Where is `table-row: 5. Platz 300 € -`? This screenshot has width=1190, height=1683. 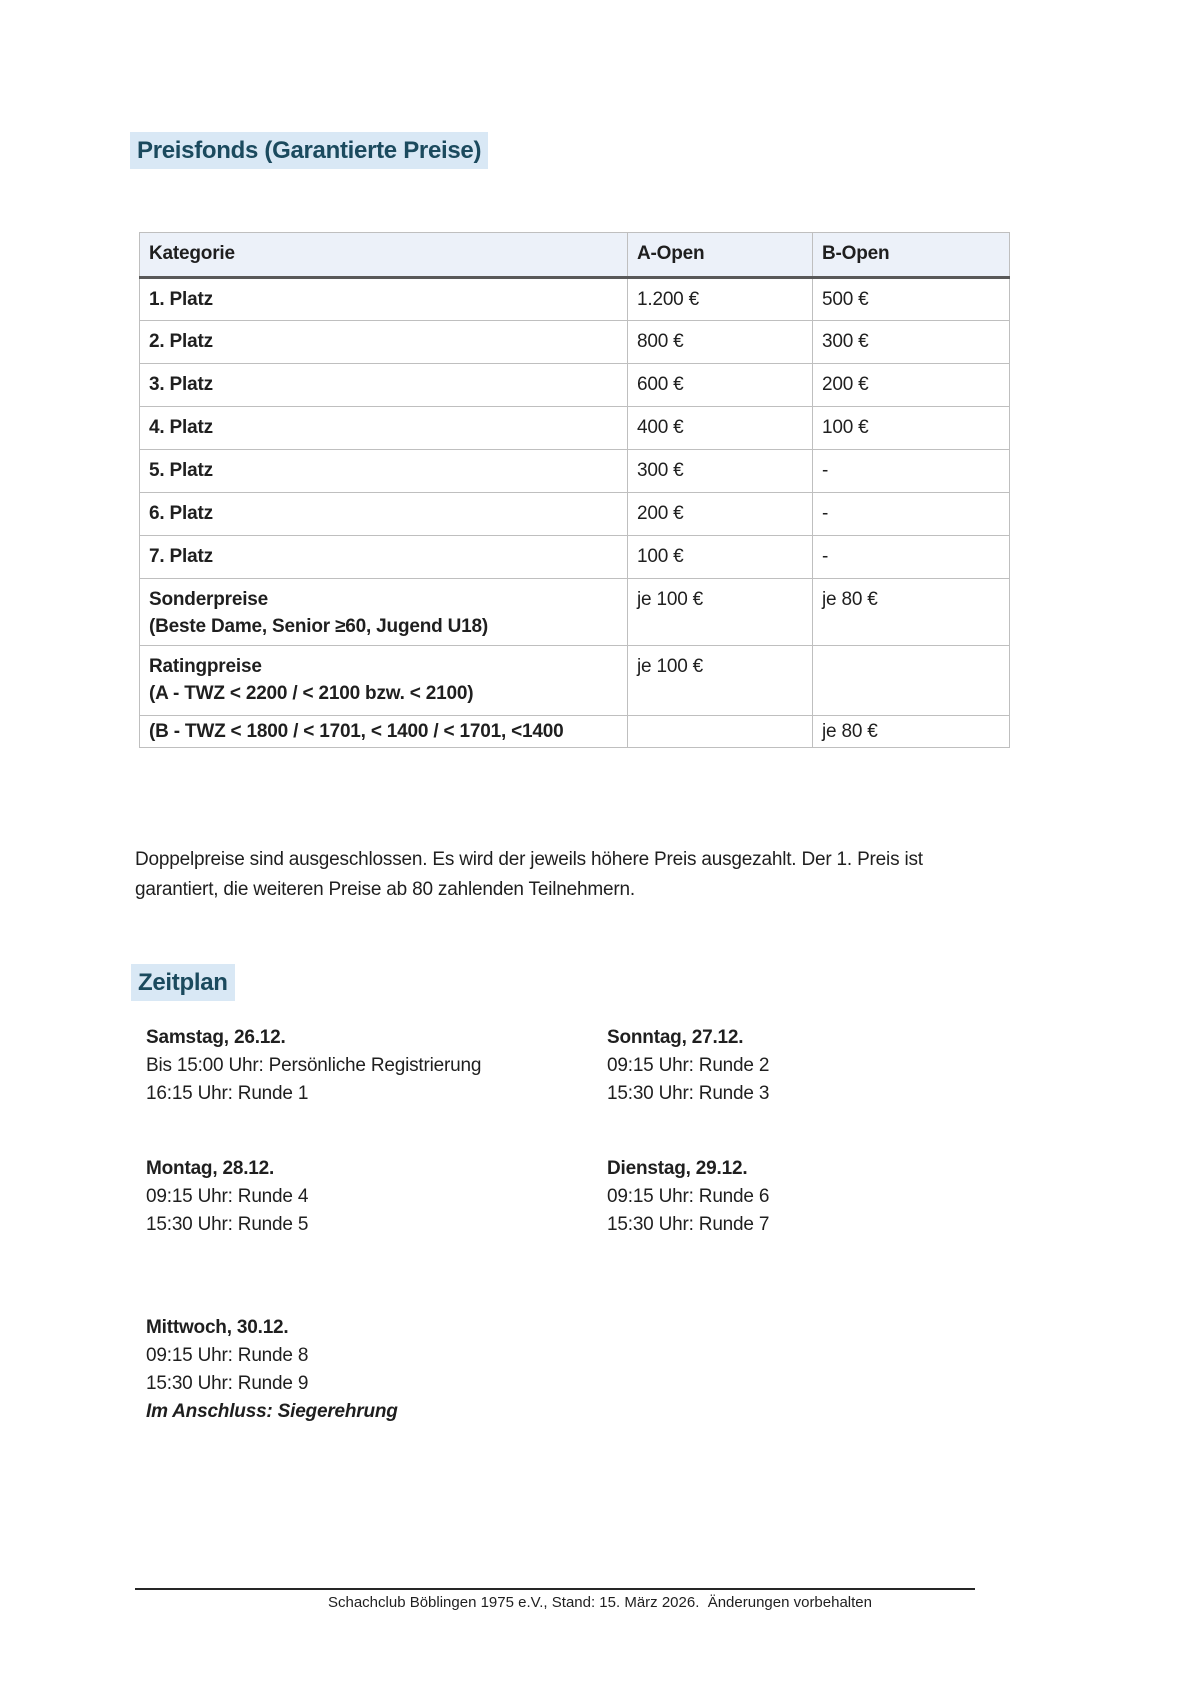
table-row: 5. Platz 300 € - is located at coordinates (574, 471).